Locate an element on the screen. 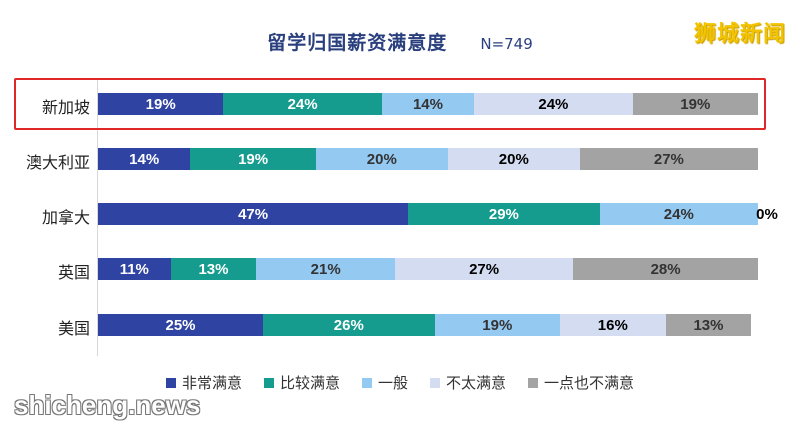  data-label: 28% is located at coordinates (665, 269).